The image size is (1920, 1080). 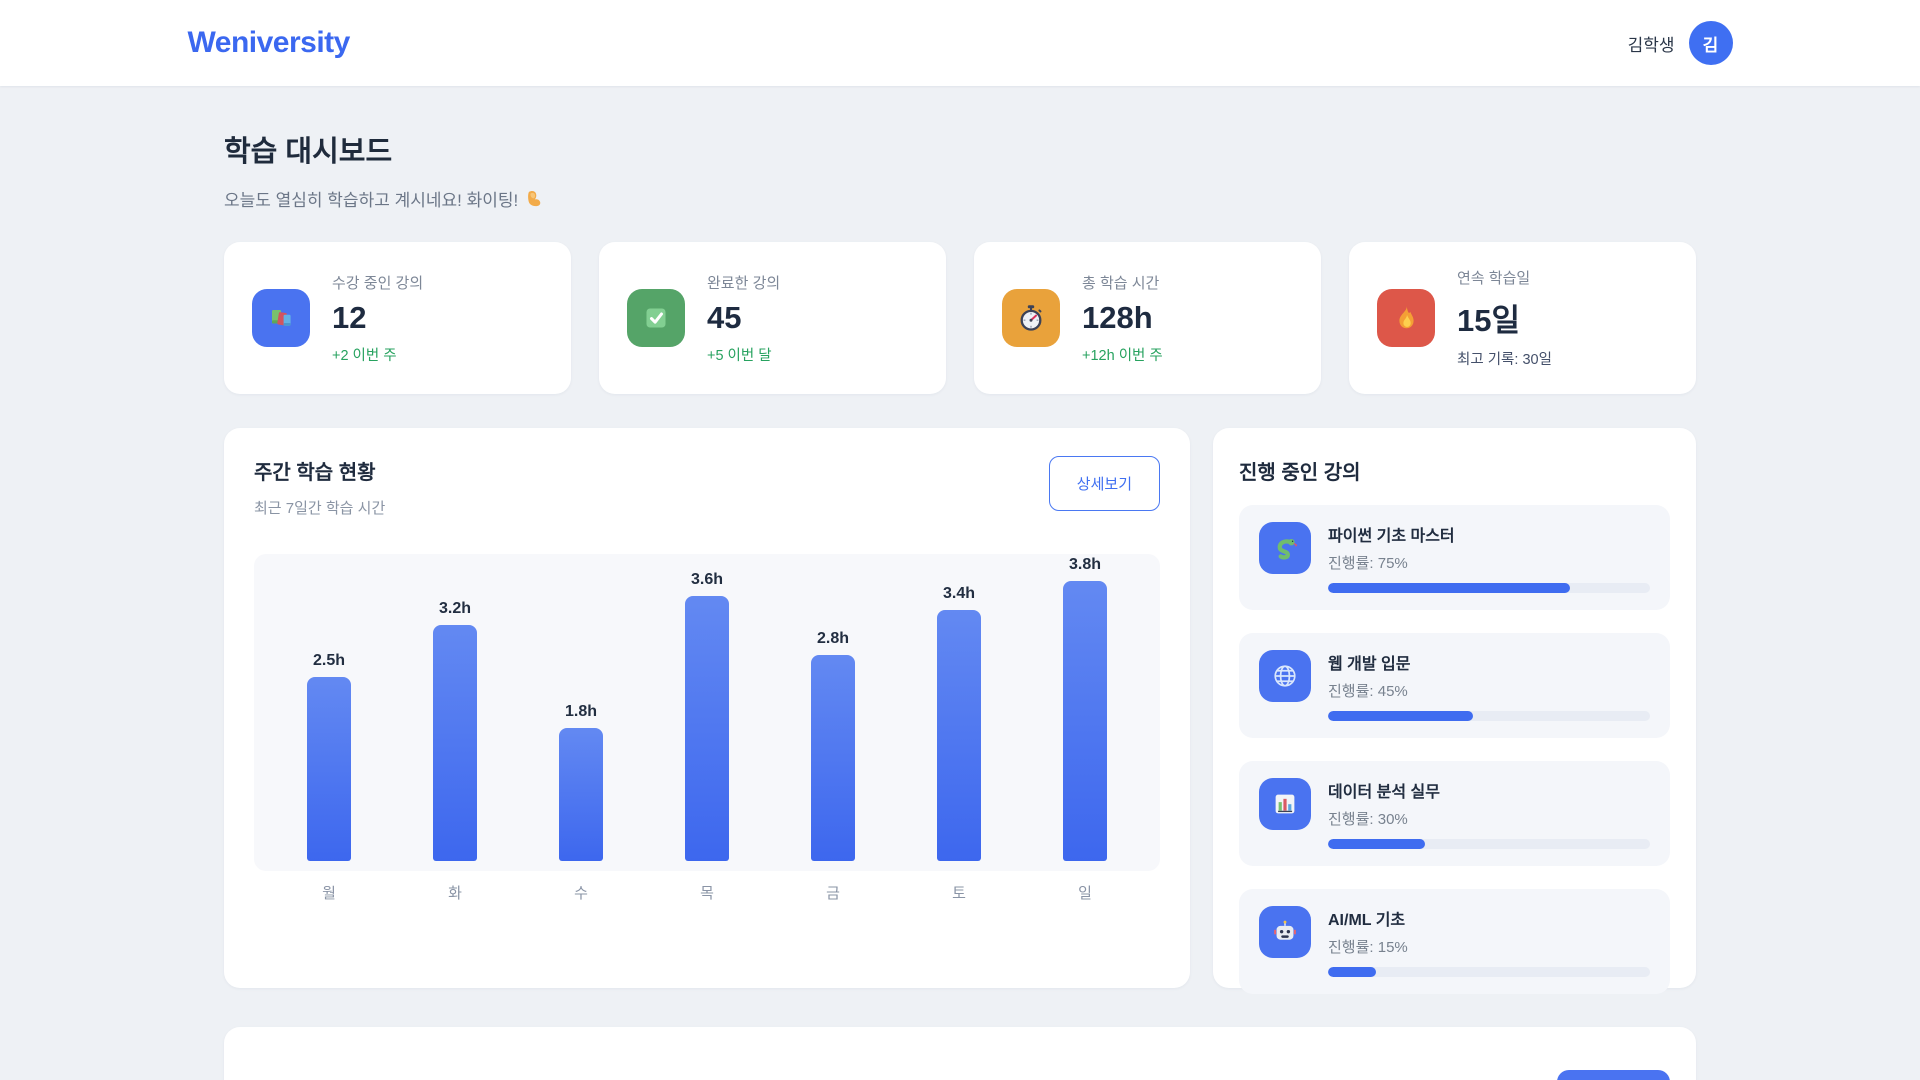 What do you see at coordinates (1368, 947) in the screenshot?
I see `course-progress-label: 진행률: 15%` at bounding box center [1368, 947].